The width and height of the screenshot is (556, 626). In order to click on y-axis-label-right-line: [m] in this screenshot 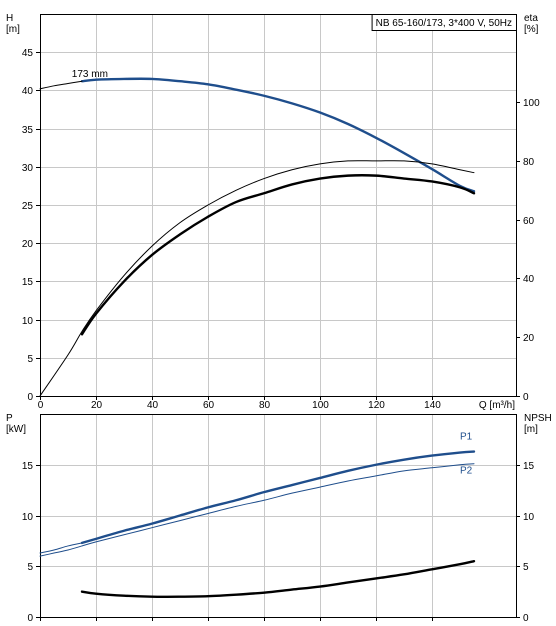, I will do `click(531, 429)`.